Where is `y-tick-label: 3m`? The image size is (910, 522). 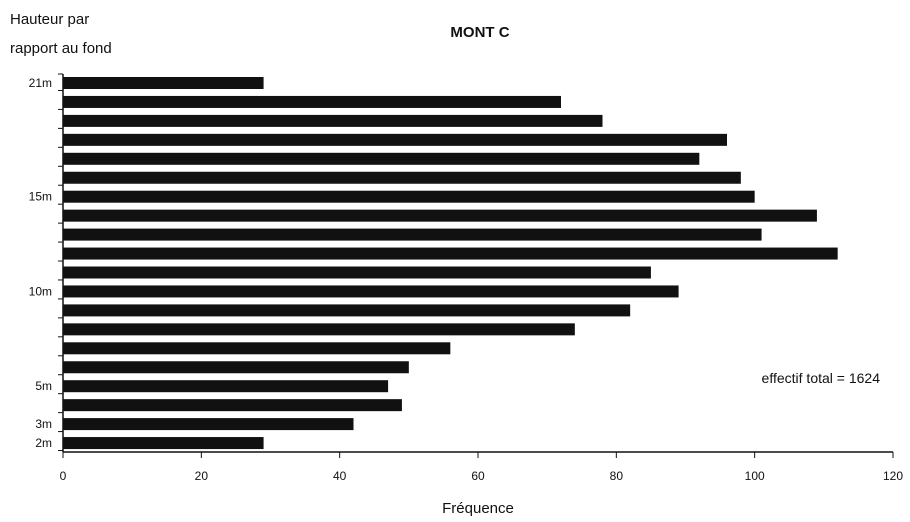
y-tick-label: 3m is located at coordinates (43, 424).